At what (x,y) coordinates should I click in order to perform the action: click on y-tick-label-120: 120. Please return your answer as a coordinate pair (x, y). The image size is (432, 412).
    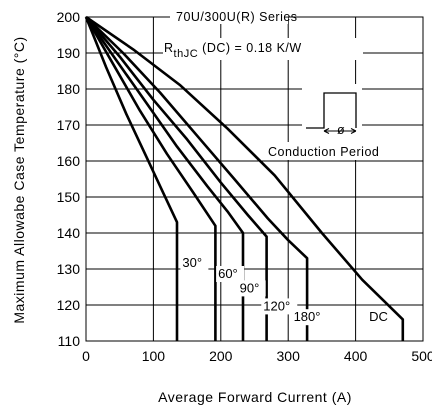
    Looking at the image, I should click on (69, 305).